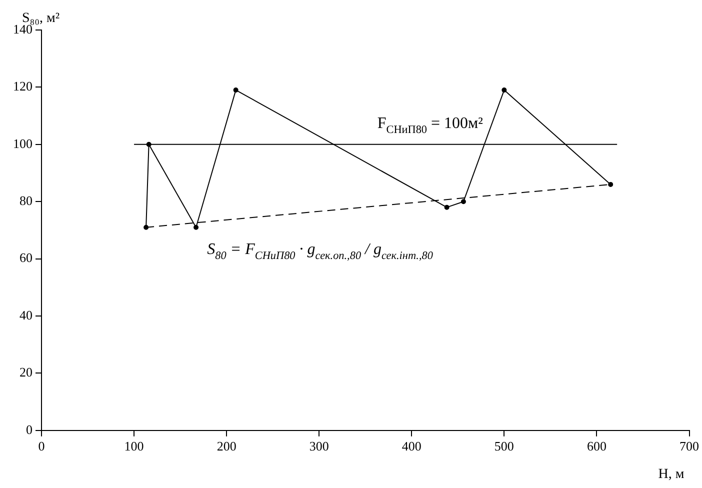 This screenshot has width=702, height=488. What do you see at coordinates (22, 86) in the screenshot?
I see `y-tick-label: 120` at bounding box center [22, 86].